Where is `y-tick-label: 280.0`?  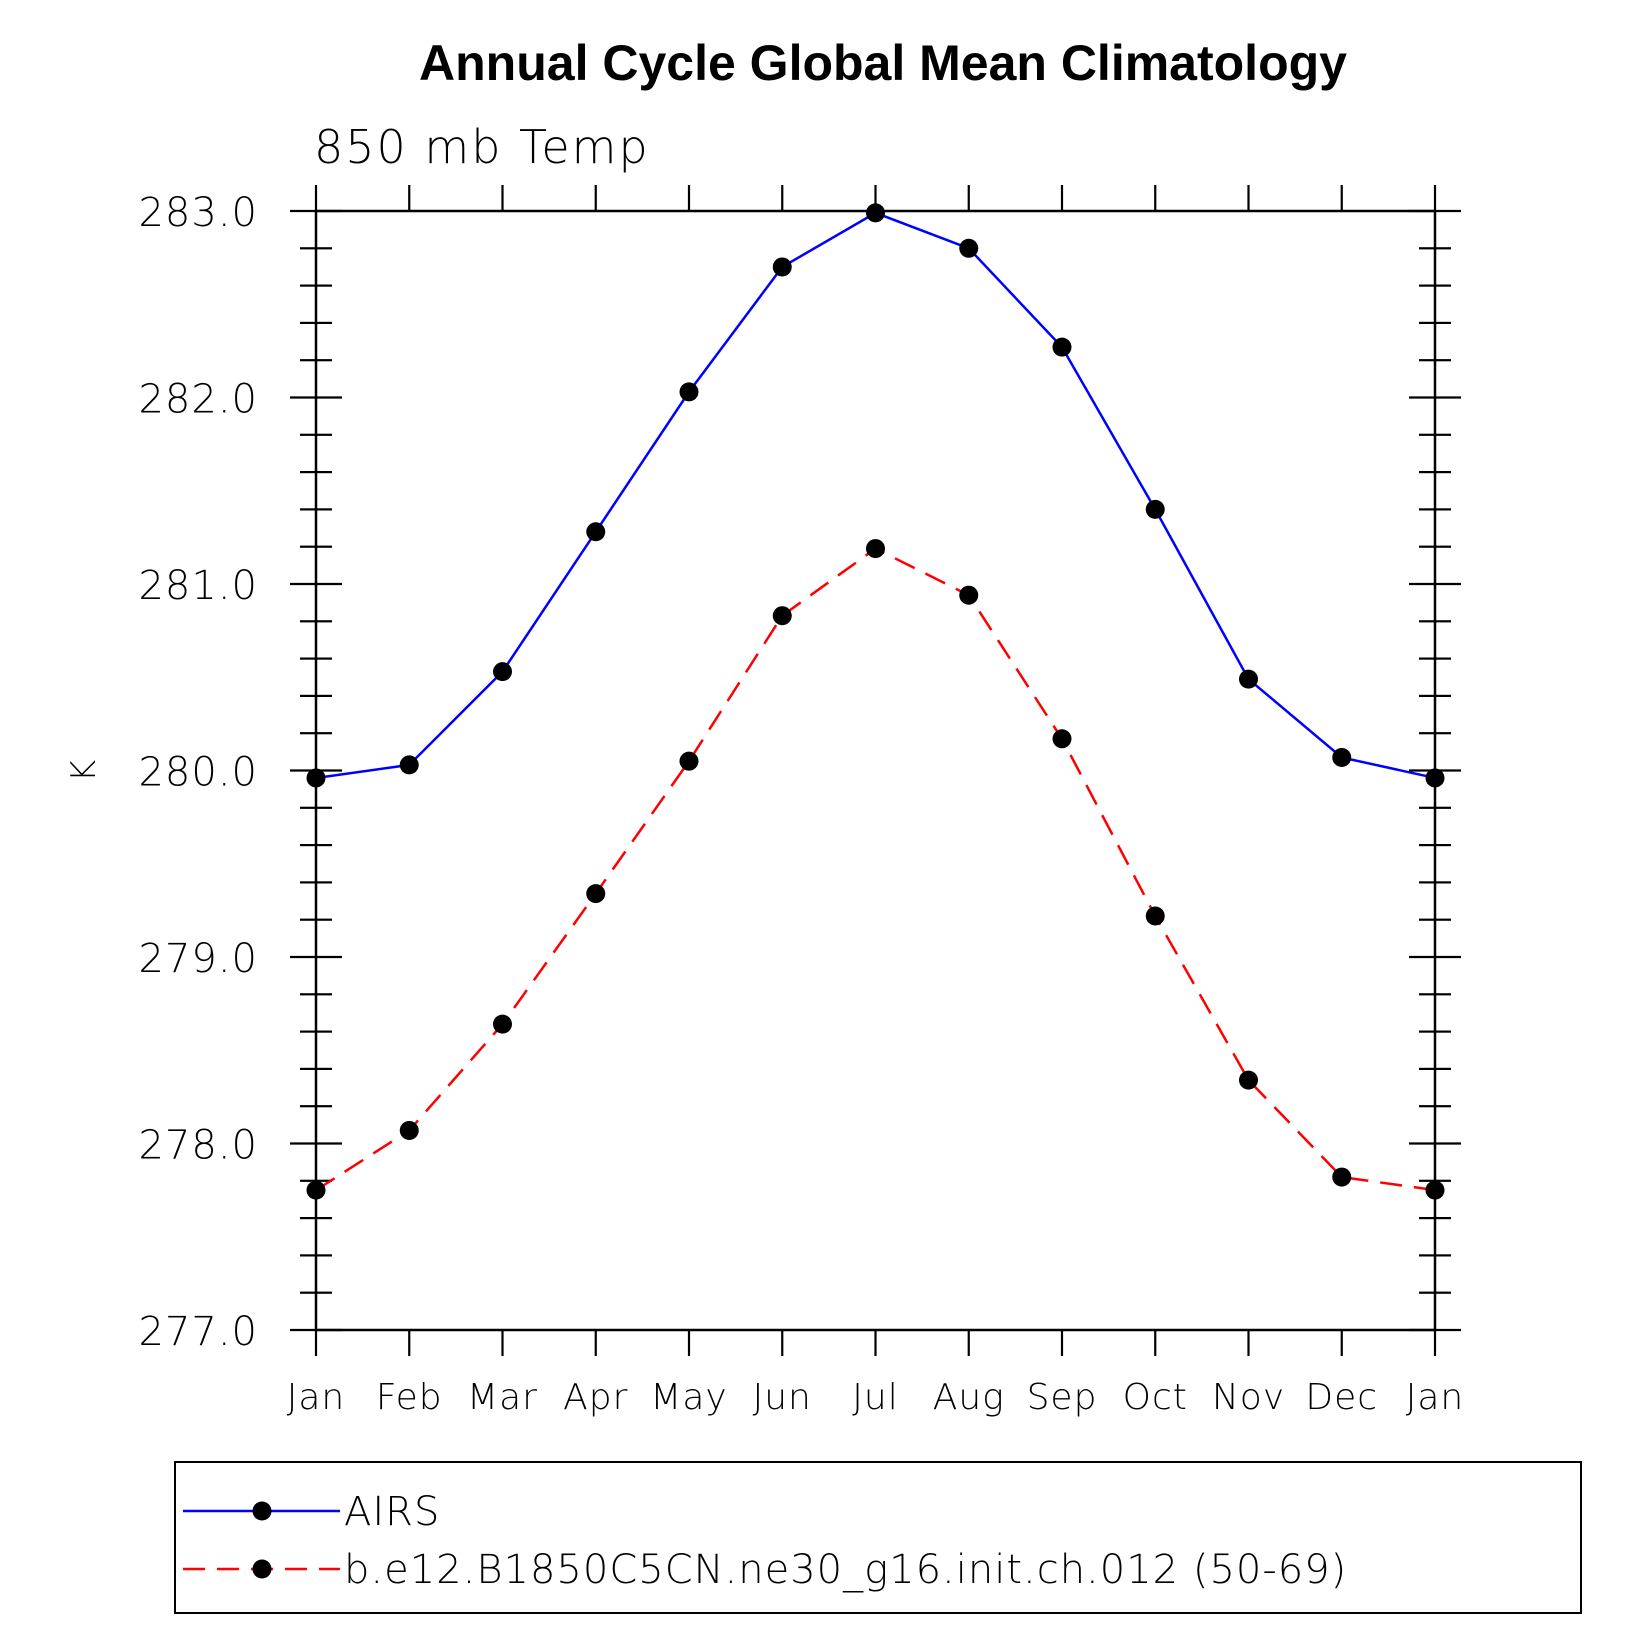 y-tick-label: 280.0 is located at coordinates (198, 773).